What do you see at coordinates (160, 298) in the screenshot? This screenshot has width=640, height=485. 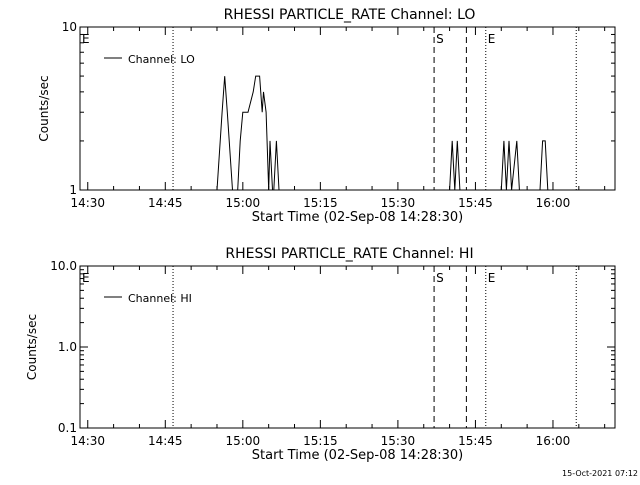 I see `legend-label: Channel: HI` at bounding box center [160, 298].